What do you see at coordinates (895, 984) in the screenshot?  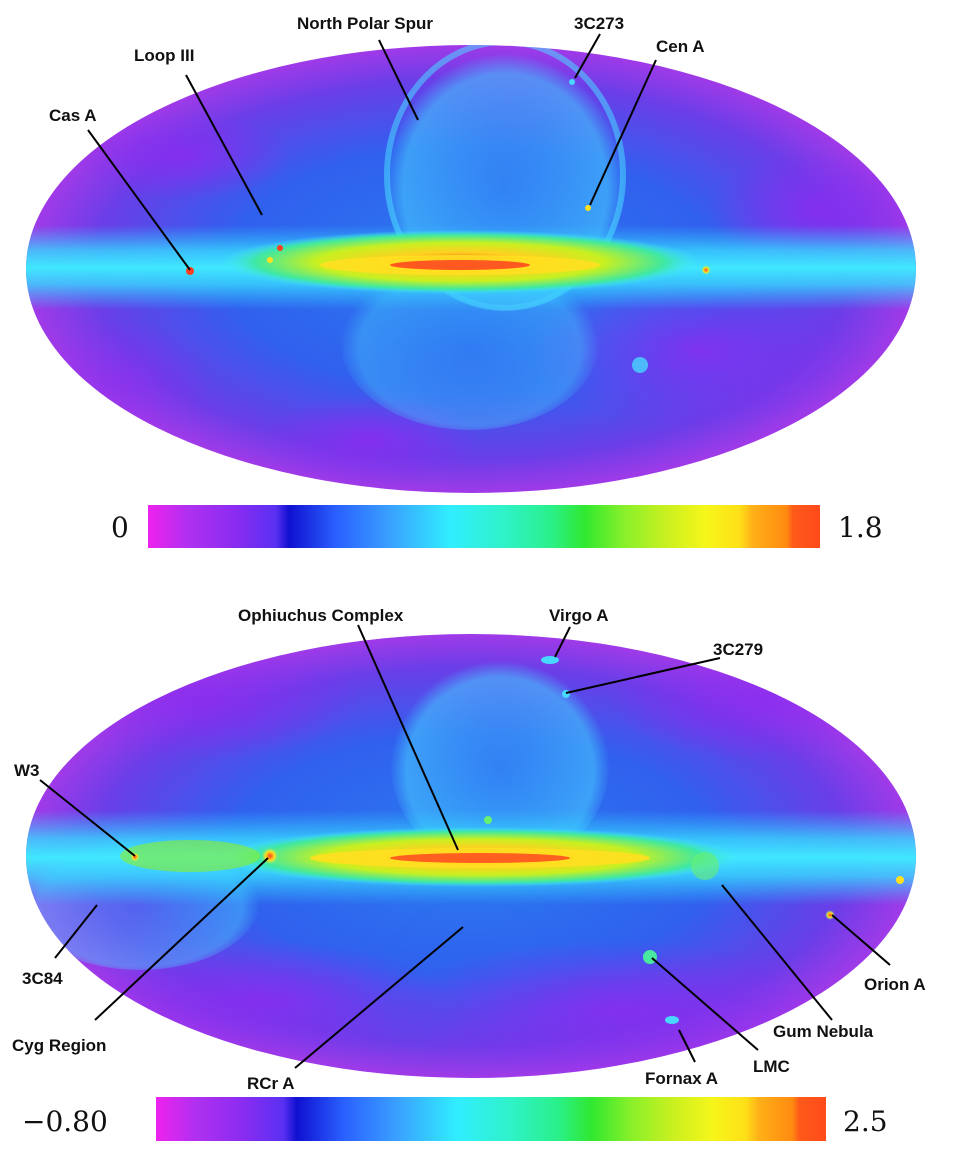 I see `label-orion-a: Orion A` at bounding box center [895, 984].